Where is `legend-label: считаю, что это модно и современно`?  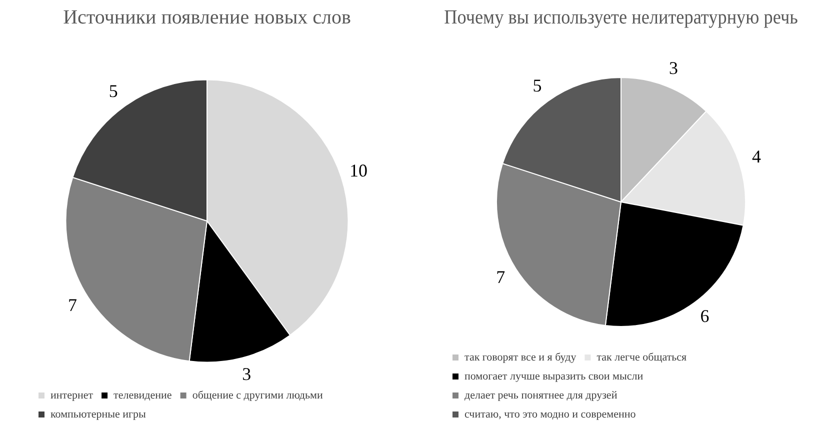 legend-label: считаю, что это модно и современно is located at coordinates (550, 414).